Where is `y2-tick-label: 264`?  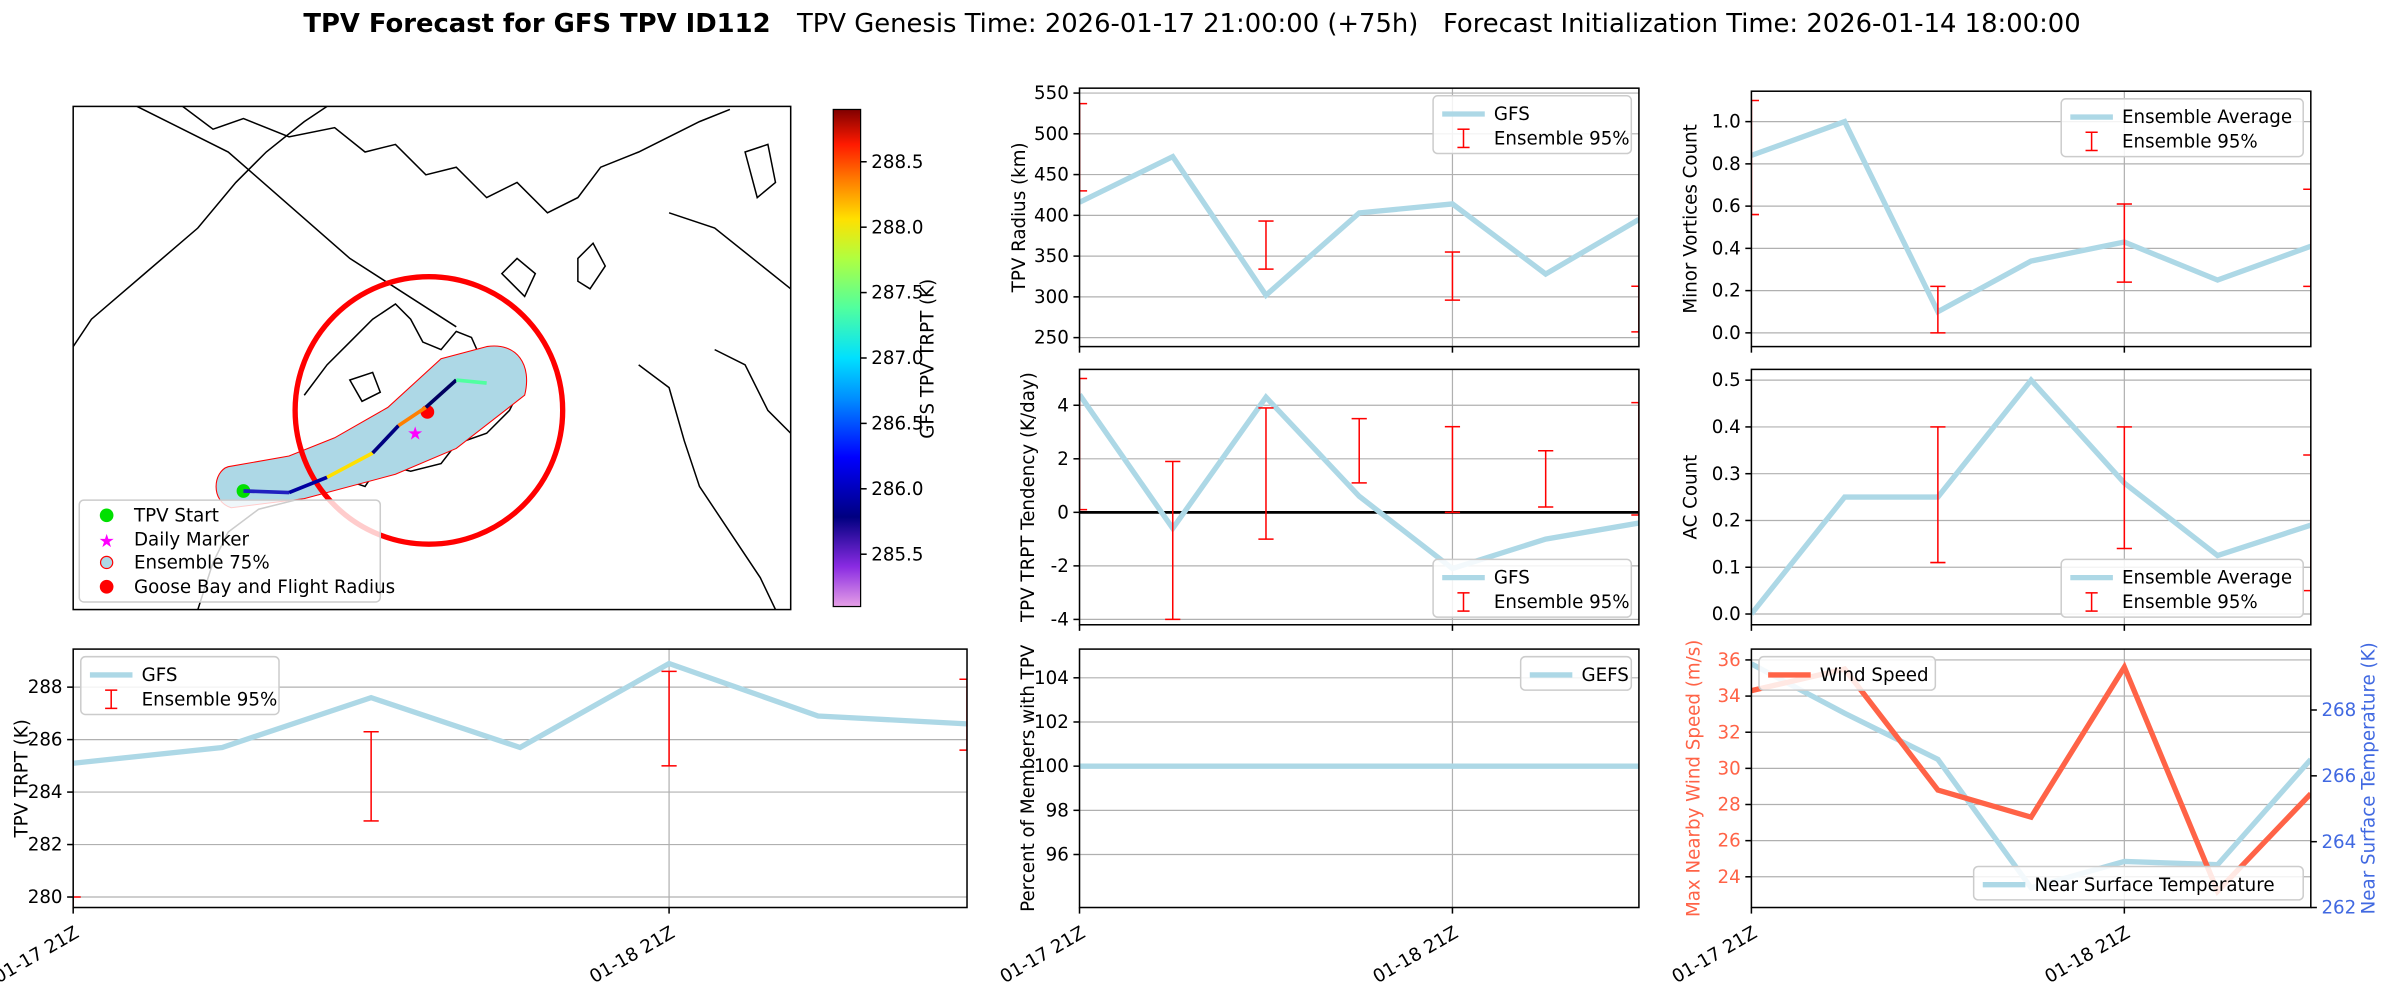 y2-tick-label: 264 is located at coordinates (2338, 842).